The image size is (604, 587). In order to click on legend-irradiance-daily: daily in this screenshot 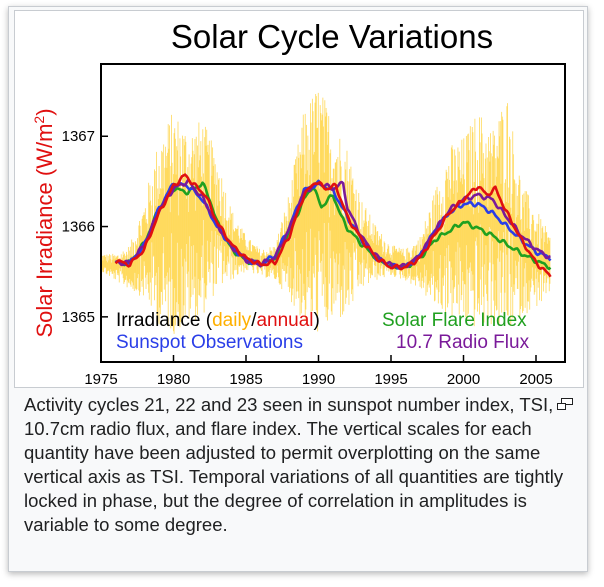, I will do `click(232, 320)`.